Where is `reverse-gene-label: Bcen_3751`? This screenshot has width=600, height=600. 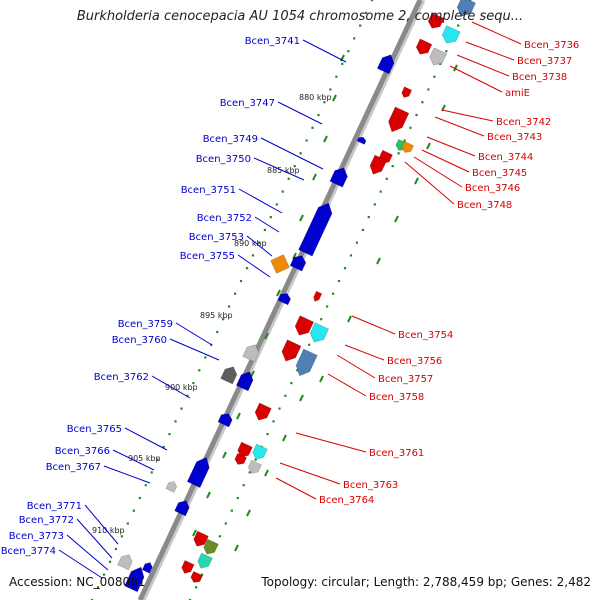 reverse-gene-label: Bcen_3751 is located at coordinates (208, 190).